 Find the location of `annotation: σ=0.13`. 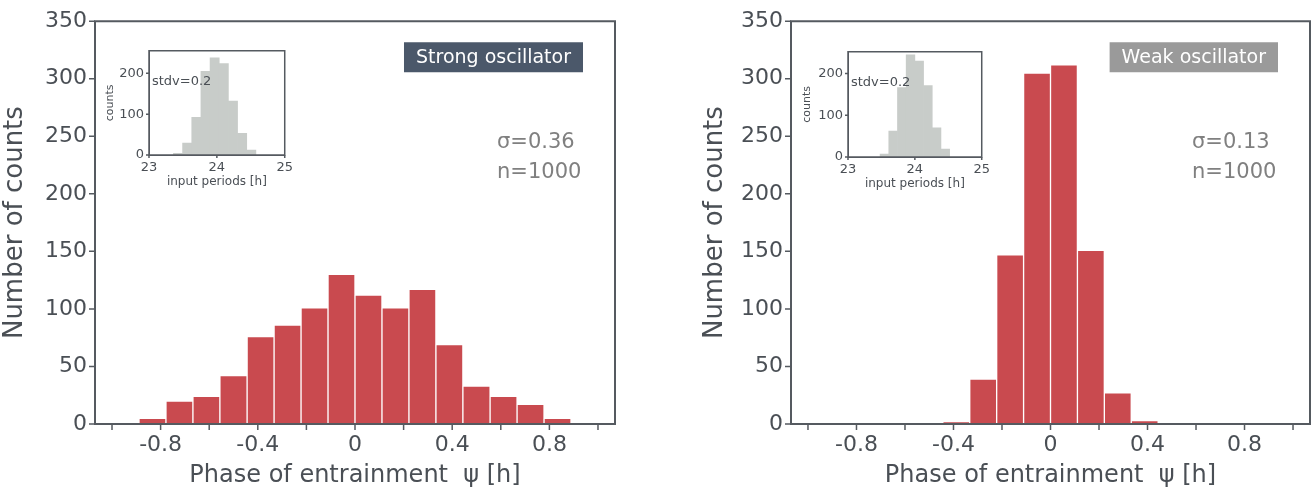

annotation: σ=0.13 is located at coordinates (1231, 140).